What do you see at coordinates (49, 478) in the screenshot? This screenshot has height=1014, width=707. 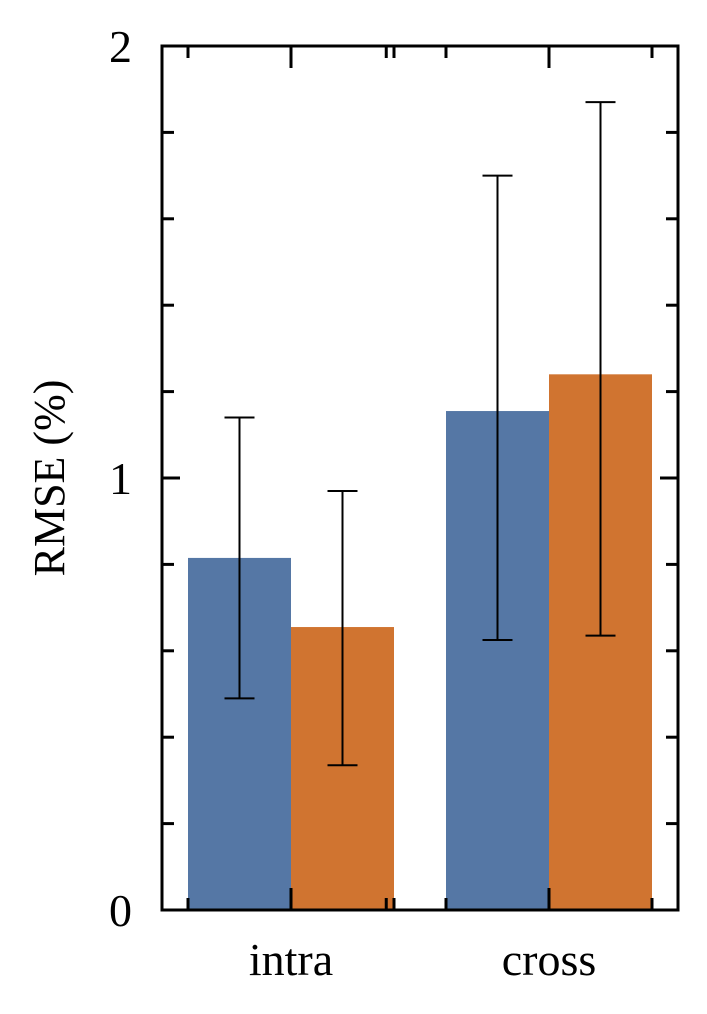 I see `y-axis-label: RMSE (%)` at bounding box center [49, 478].